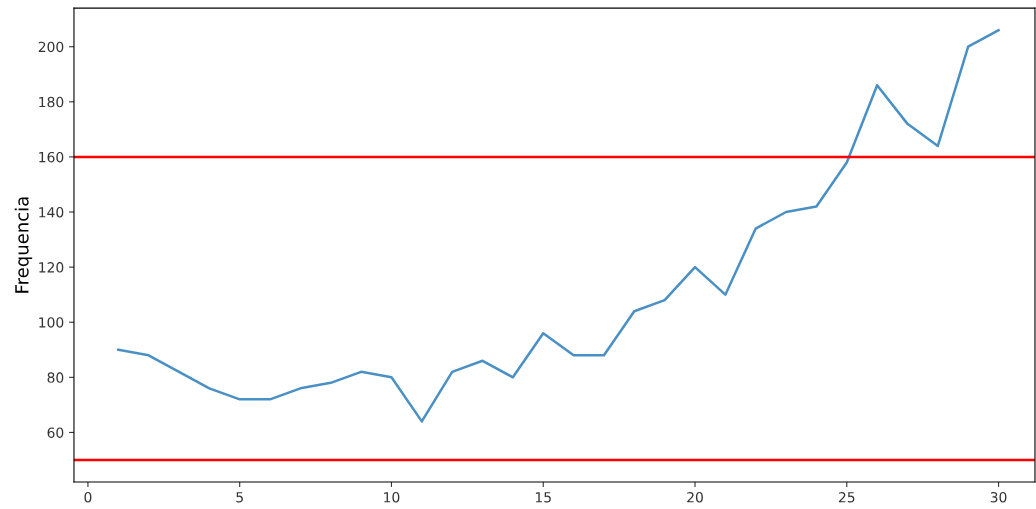  I want to click on y-axis-title: Frequencia, so click(23, 245).